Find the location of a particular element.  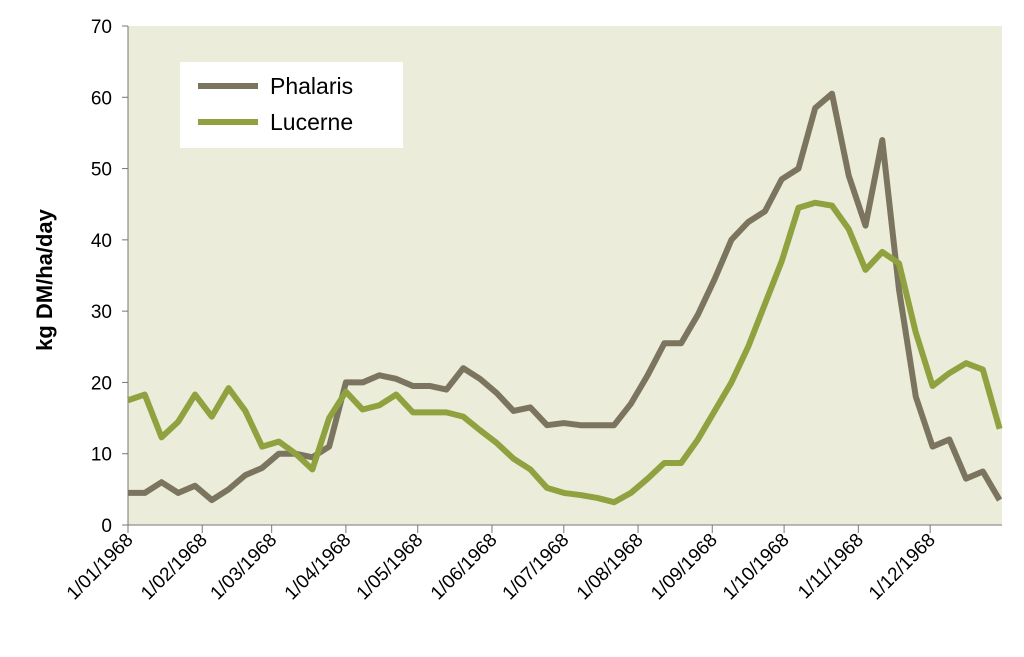

x-tick-label: 1/06/1968 is located at coordinates (464, 567).